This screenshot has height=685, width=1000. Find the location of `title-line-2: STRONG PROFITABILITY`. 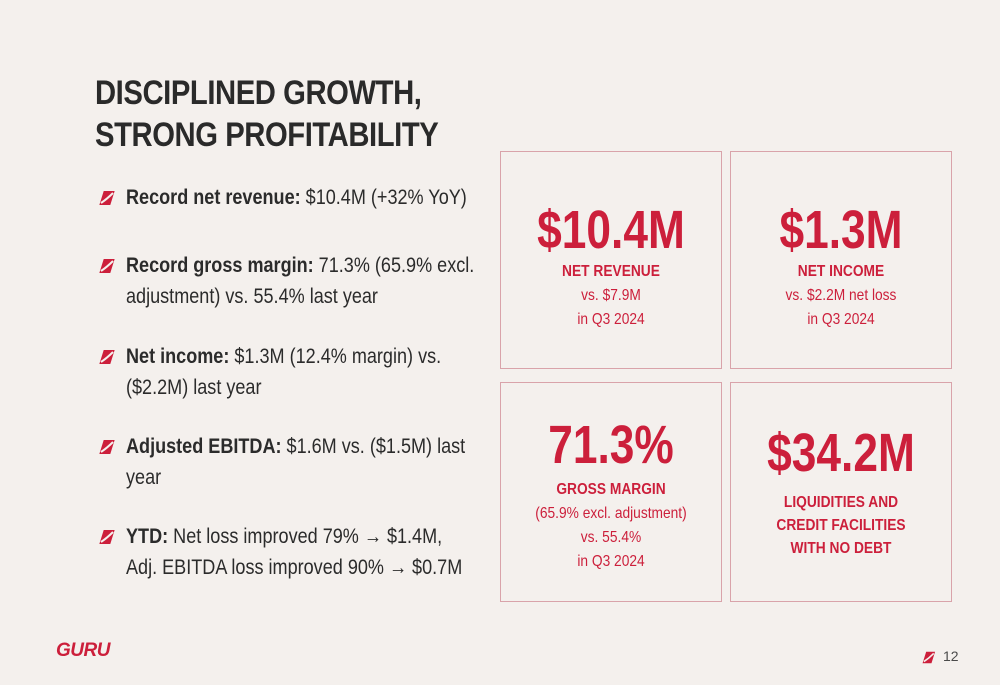

title-line-2: STRONG PROFITABILITY is located at coordinates (267, 135).